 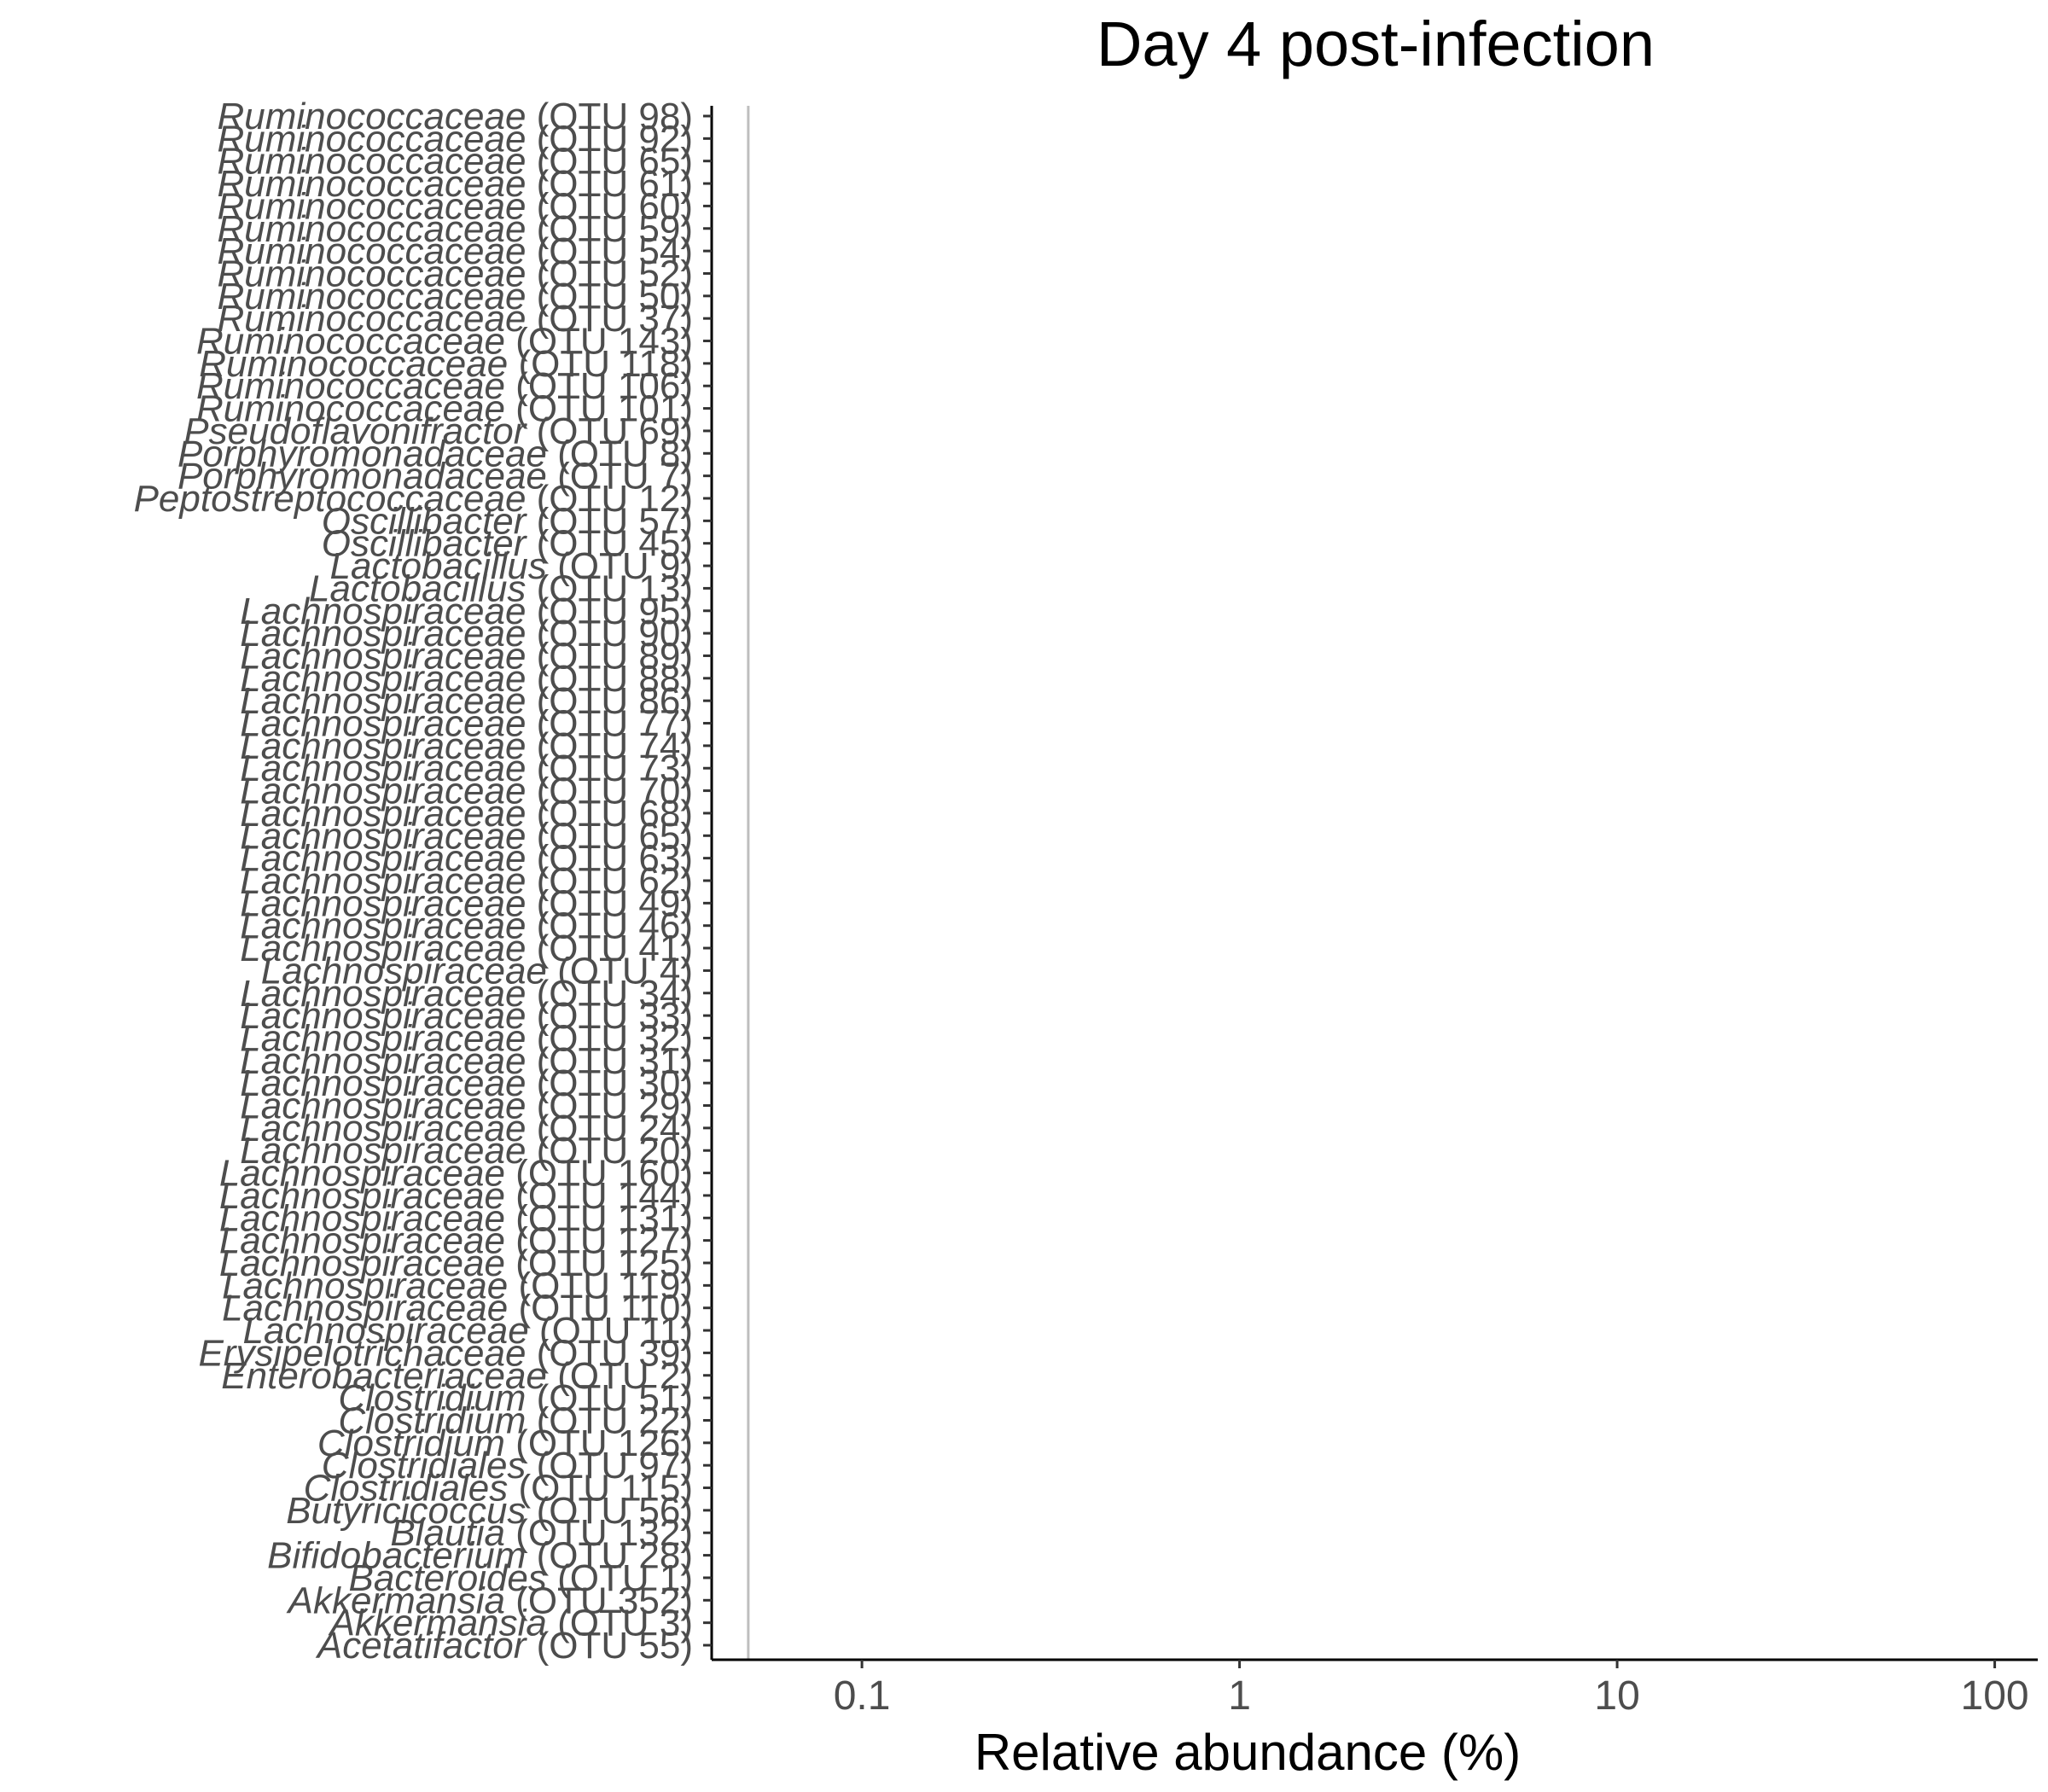 I want to click on y-tick-label: Ruminococcaceae (OTU 50), so click(x=455, y=296).